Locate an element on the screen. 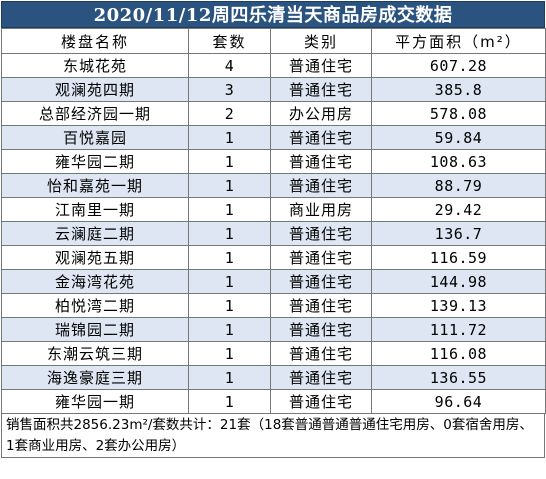 The image size is (546, 479). table-row: 柏悦湾二期 1 普通住宅 139.13 is located at coordinates (273, 305).